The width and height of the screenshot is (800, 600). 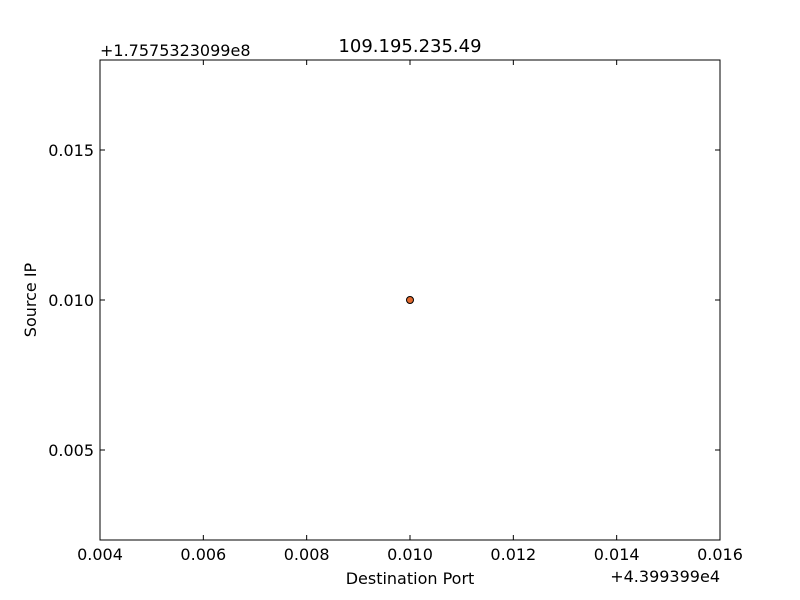 I want to click on data-point, so click(x=410, y=300).